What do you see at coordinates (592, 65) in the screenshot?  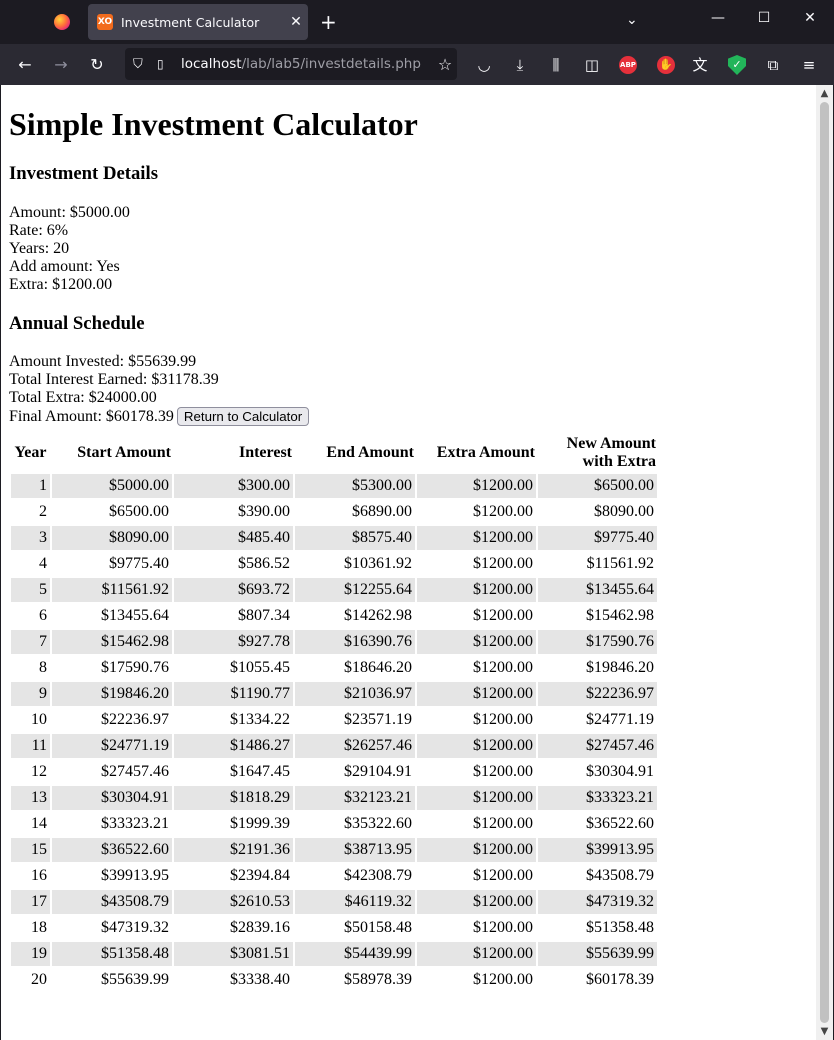 I see `sidebar-icon: ◫` at bounding box center [592, 65].